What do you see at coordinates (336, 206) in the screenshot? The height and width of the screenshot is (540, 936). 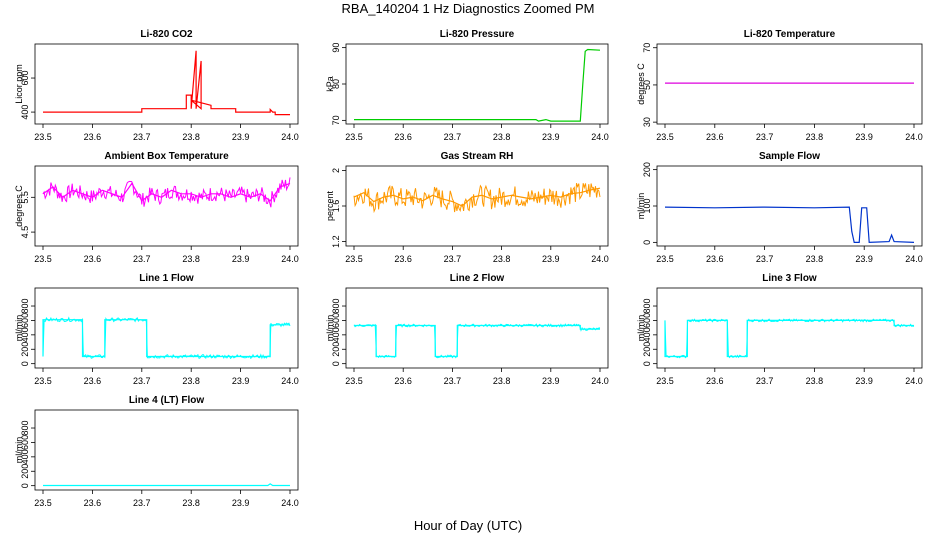 I see `y-tick-label: 1.6` at bounding box center [336, 206].